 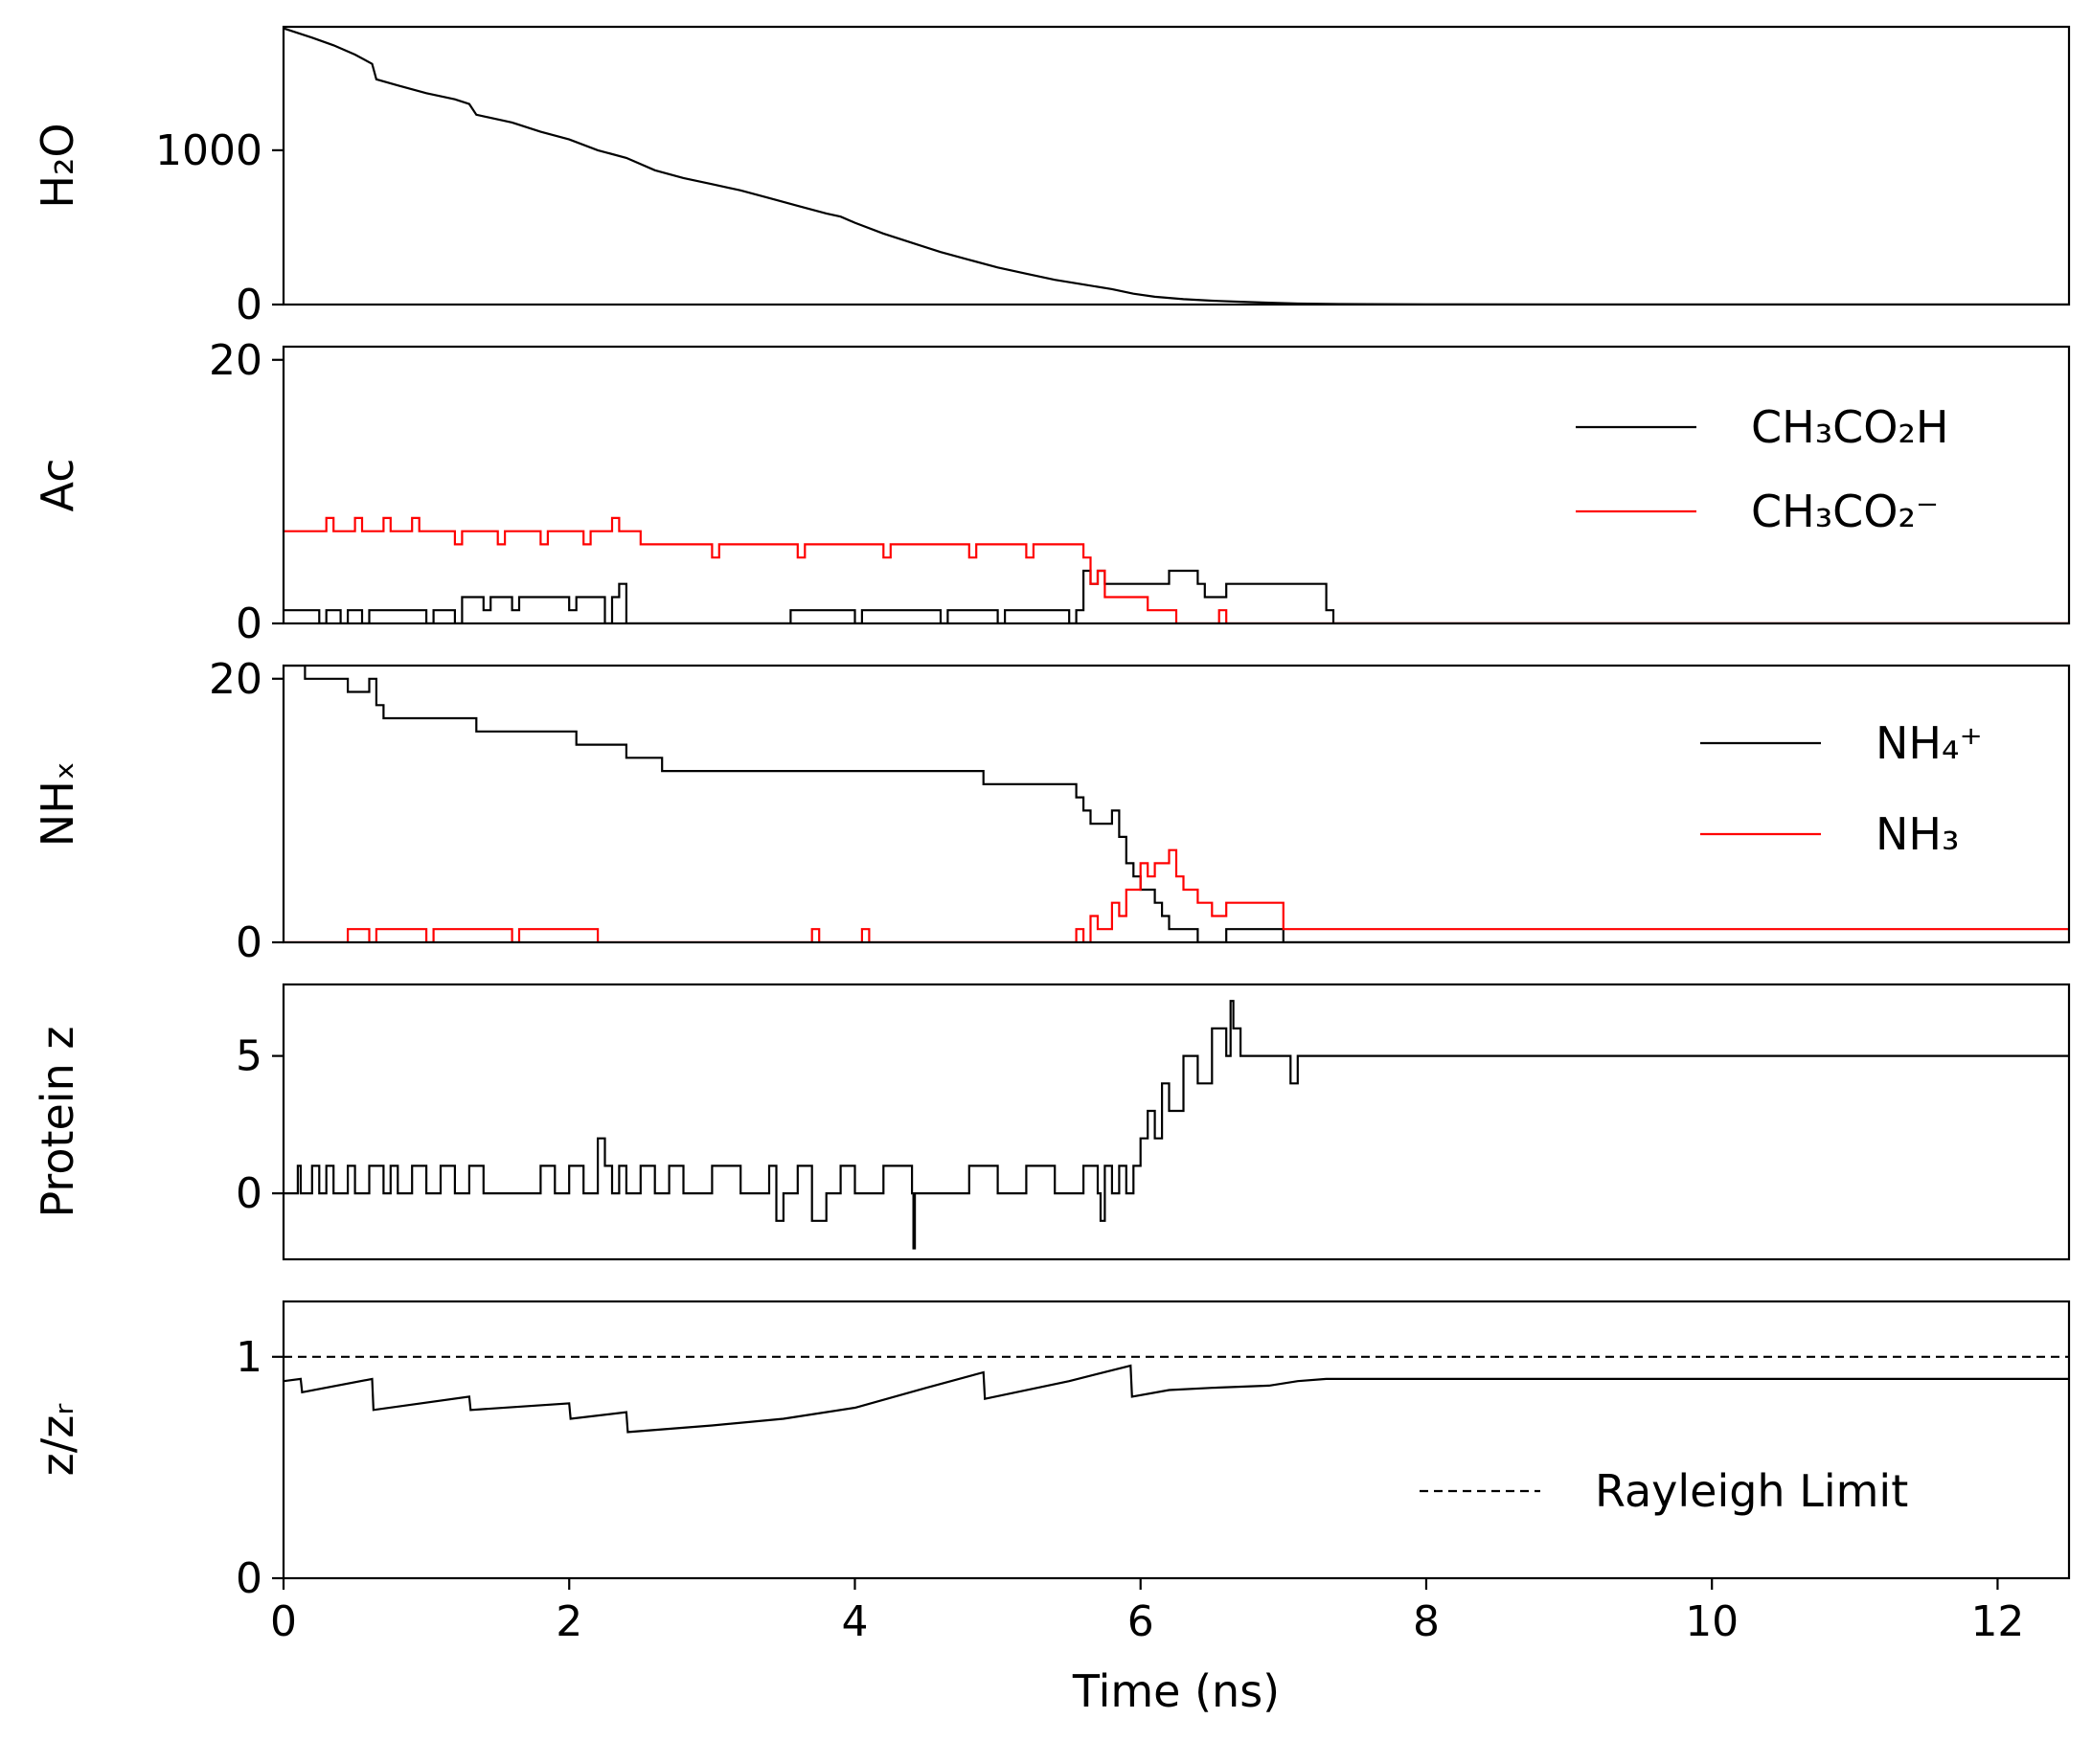 I want to click on y-tick-label: 1000, so click(x=208, y=150).